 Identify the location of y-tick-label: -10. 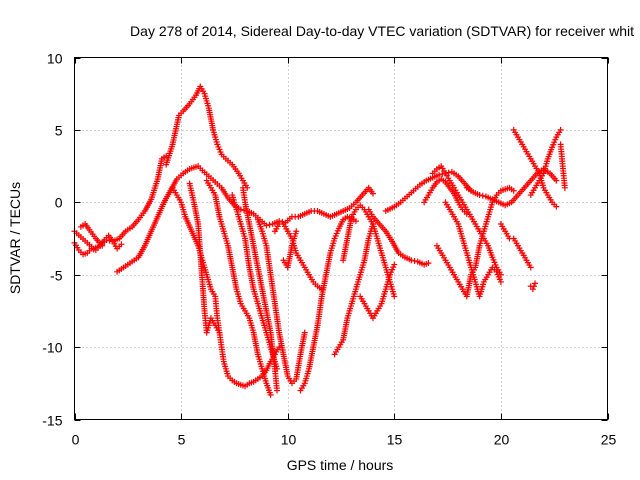
(52, 348).